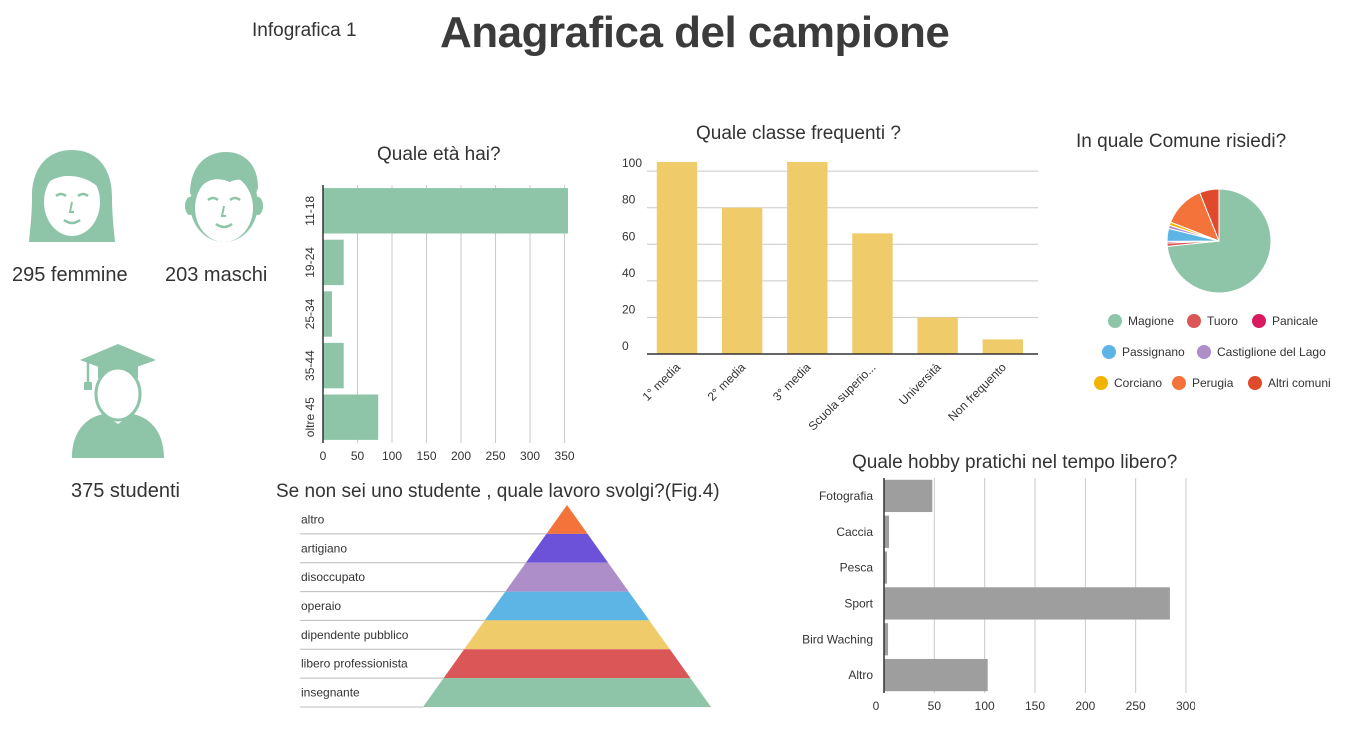  Describe the element at coordinates (330, 693) in the screenshot. I see `job-pyramid-label: insegnante` at that location.